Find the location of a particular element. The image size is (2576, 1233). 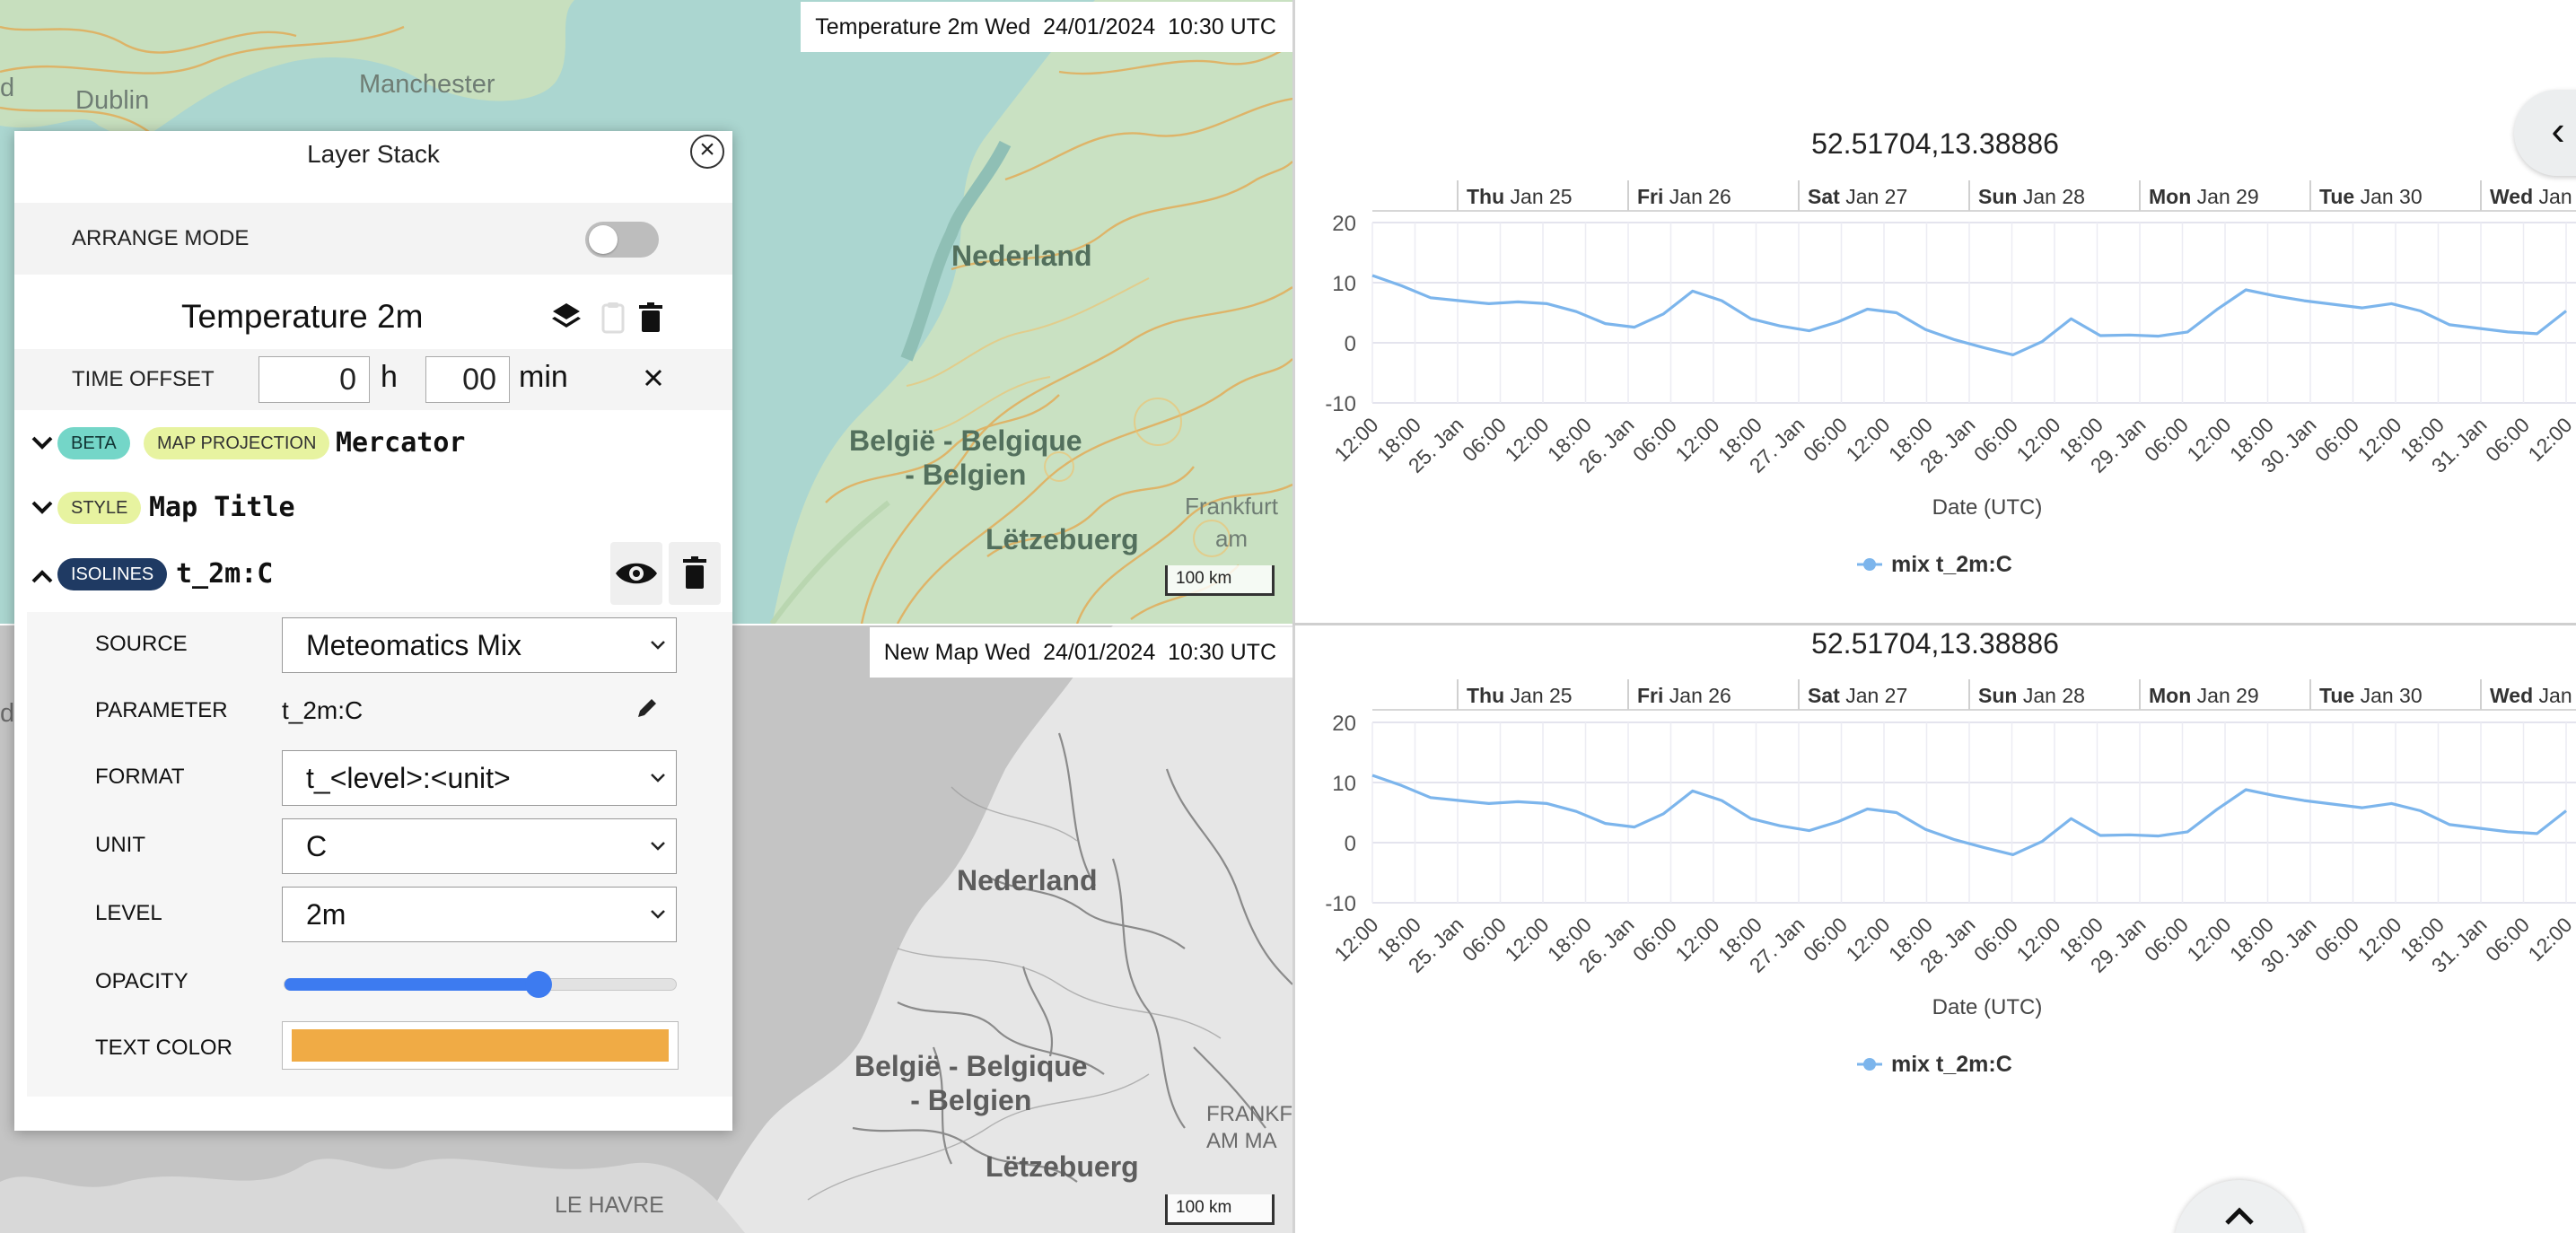

close-icon: × is located at coordinates (707, 149).